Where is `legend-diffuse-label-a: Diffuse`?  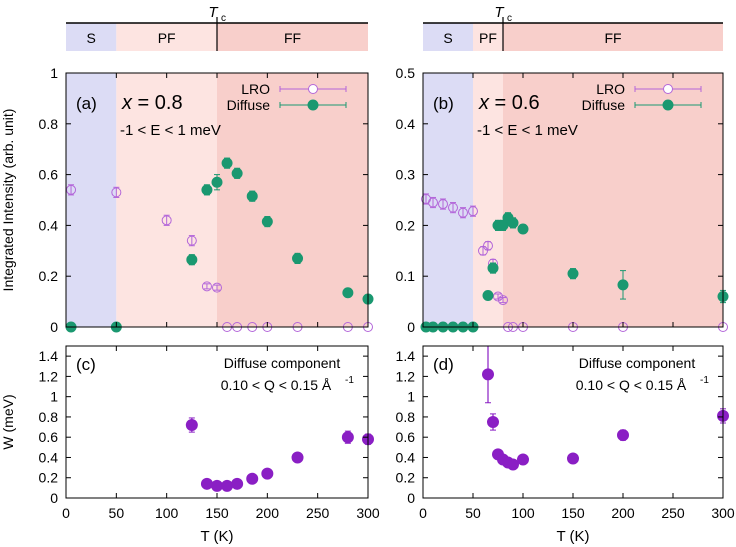 legend-diffuse-label-a: Diffuse is located at coordinates (249, 105).